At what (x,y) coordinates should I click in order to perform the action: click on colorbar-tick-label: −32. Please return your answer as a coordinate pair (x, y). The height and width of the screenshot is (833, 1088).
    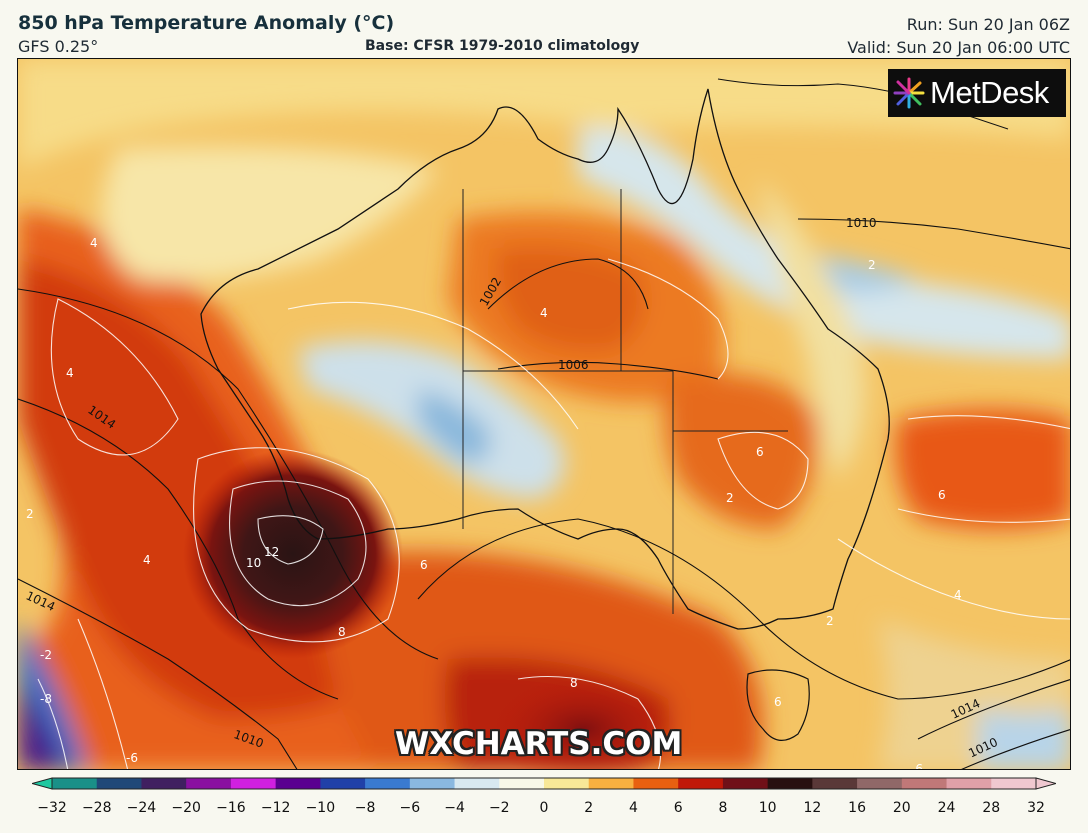
    Looking at the image, I should click on (52, 808).